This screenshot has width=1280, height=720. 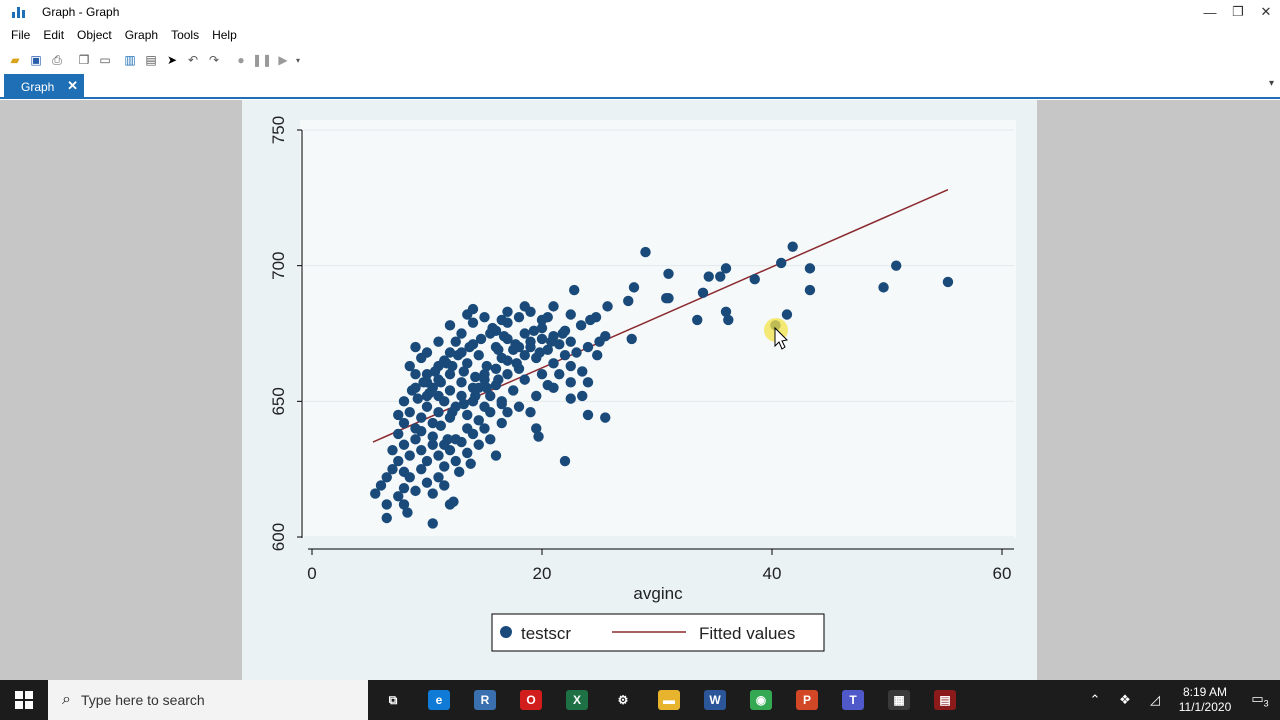 I want to click on menu-file: File, so click(x=20, y=35).